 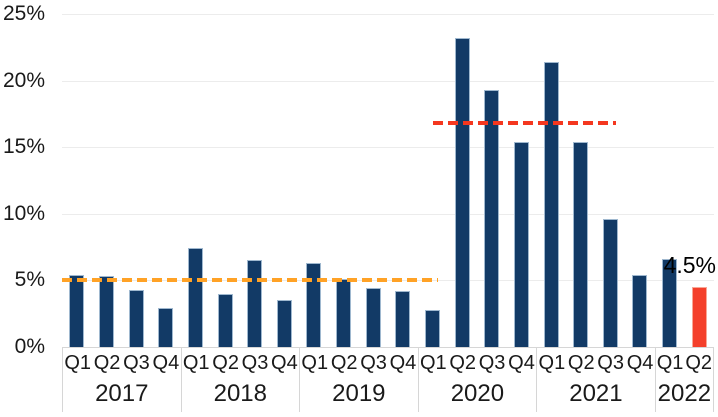 I want to click on year-label: 2021, so click(x=596, y=393).